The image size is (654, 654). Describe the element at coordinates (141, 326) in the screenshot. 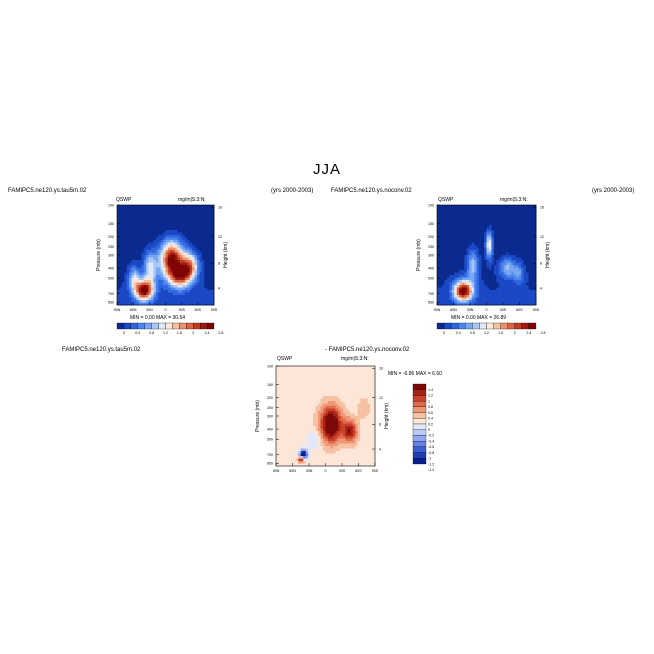

I see `colorbar-swatch` at that location.